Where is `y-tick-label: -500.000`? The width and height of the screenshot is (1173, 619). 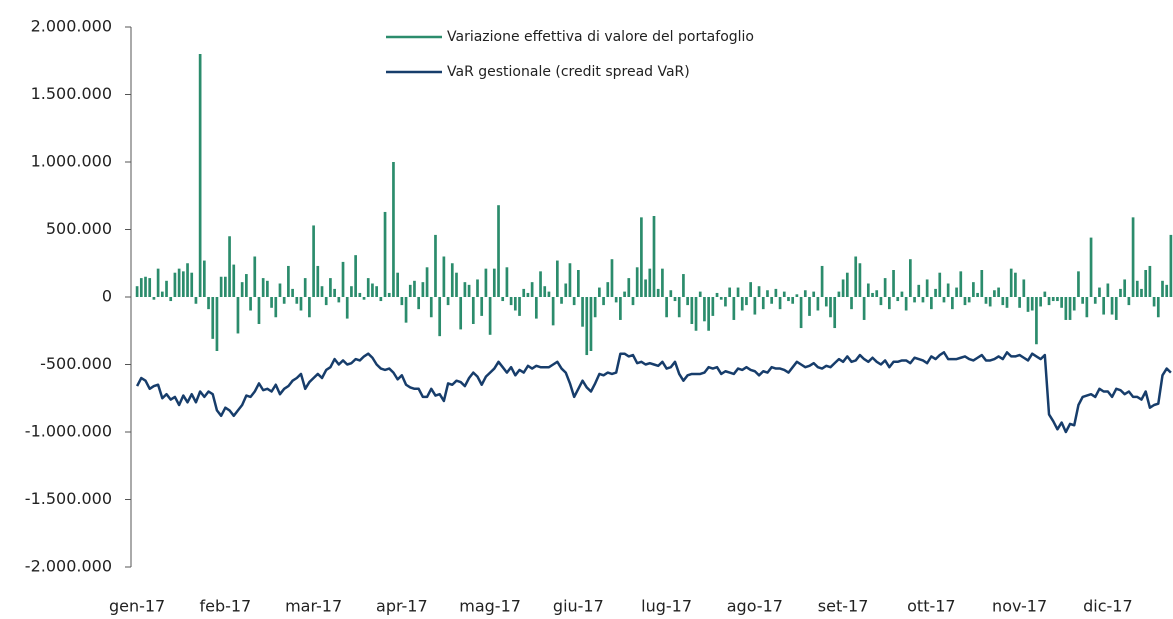
y-tick-label: -500.000 is located at coordinates (76, 363).